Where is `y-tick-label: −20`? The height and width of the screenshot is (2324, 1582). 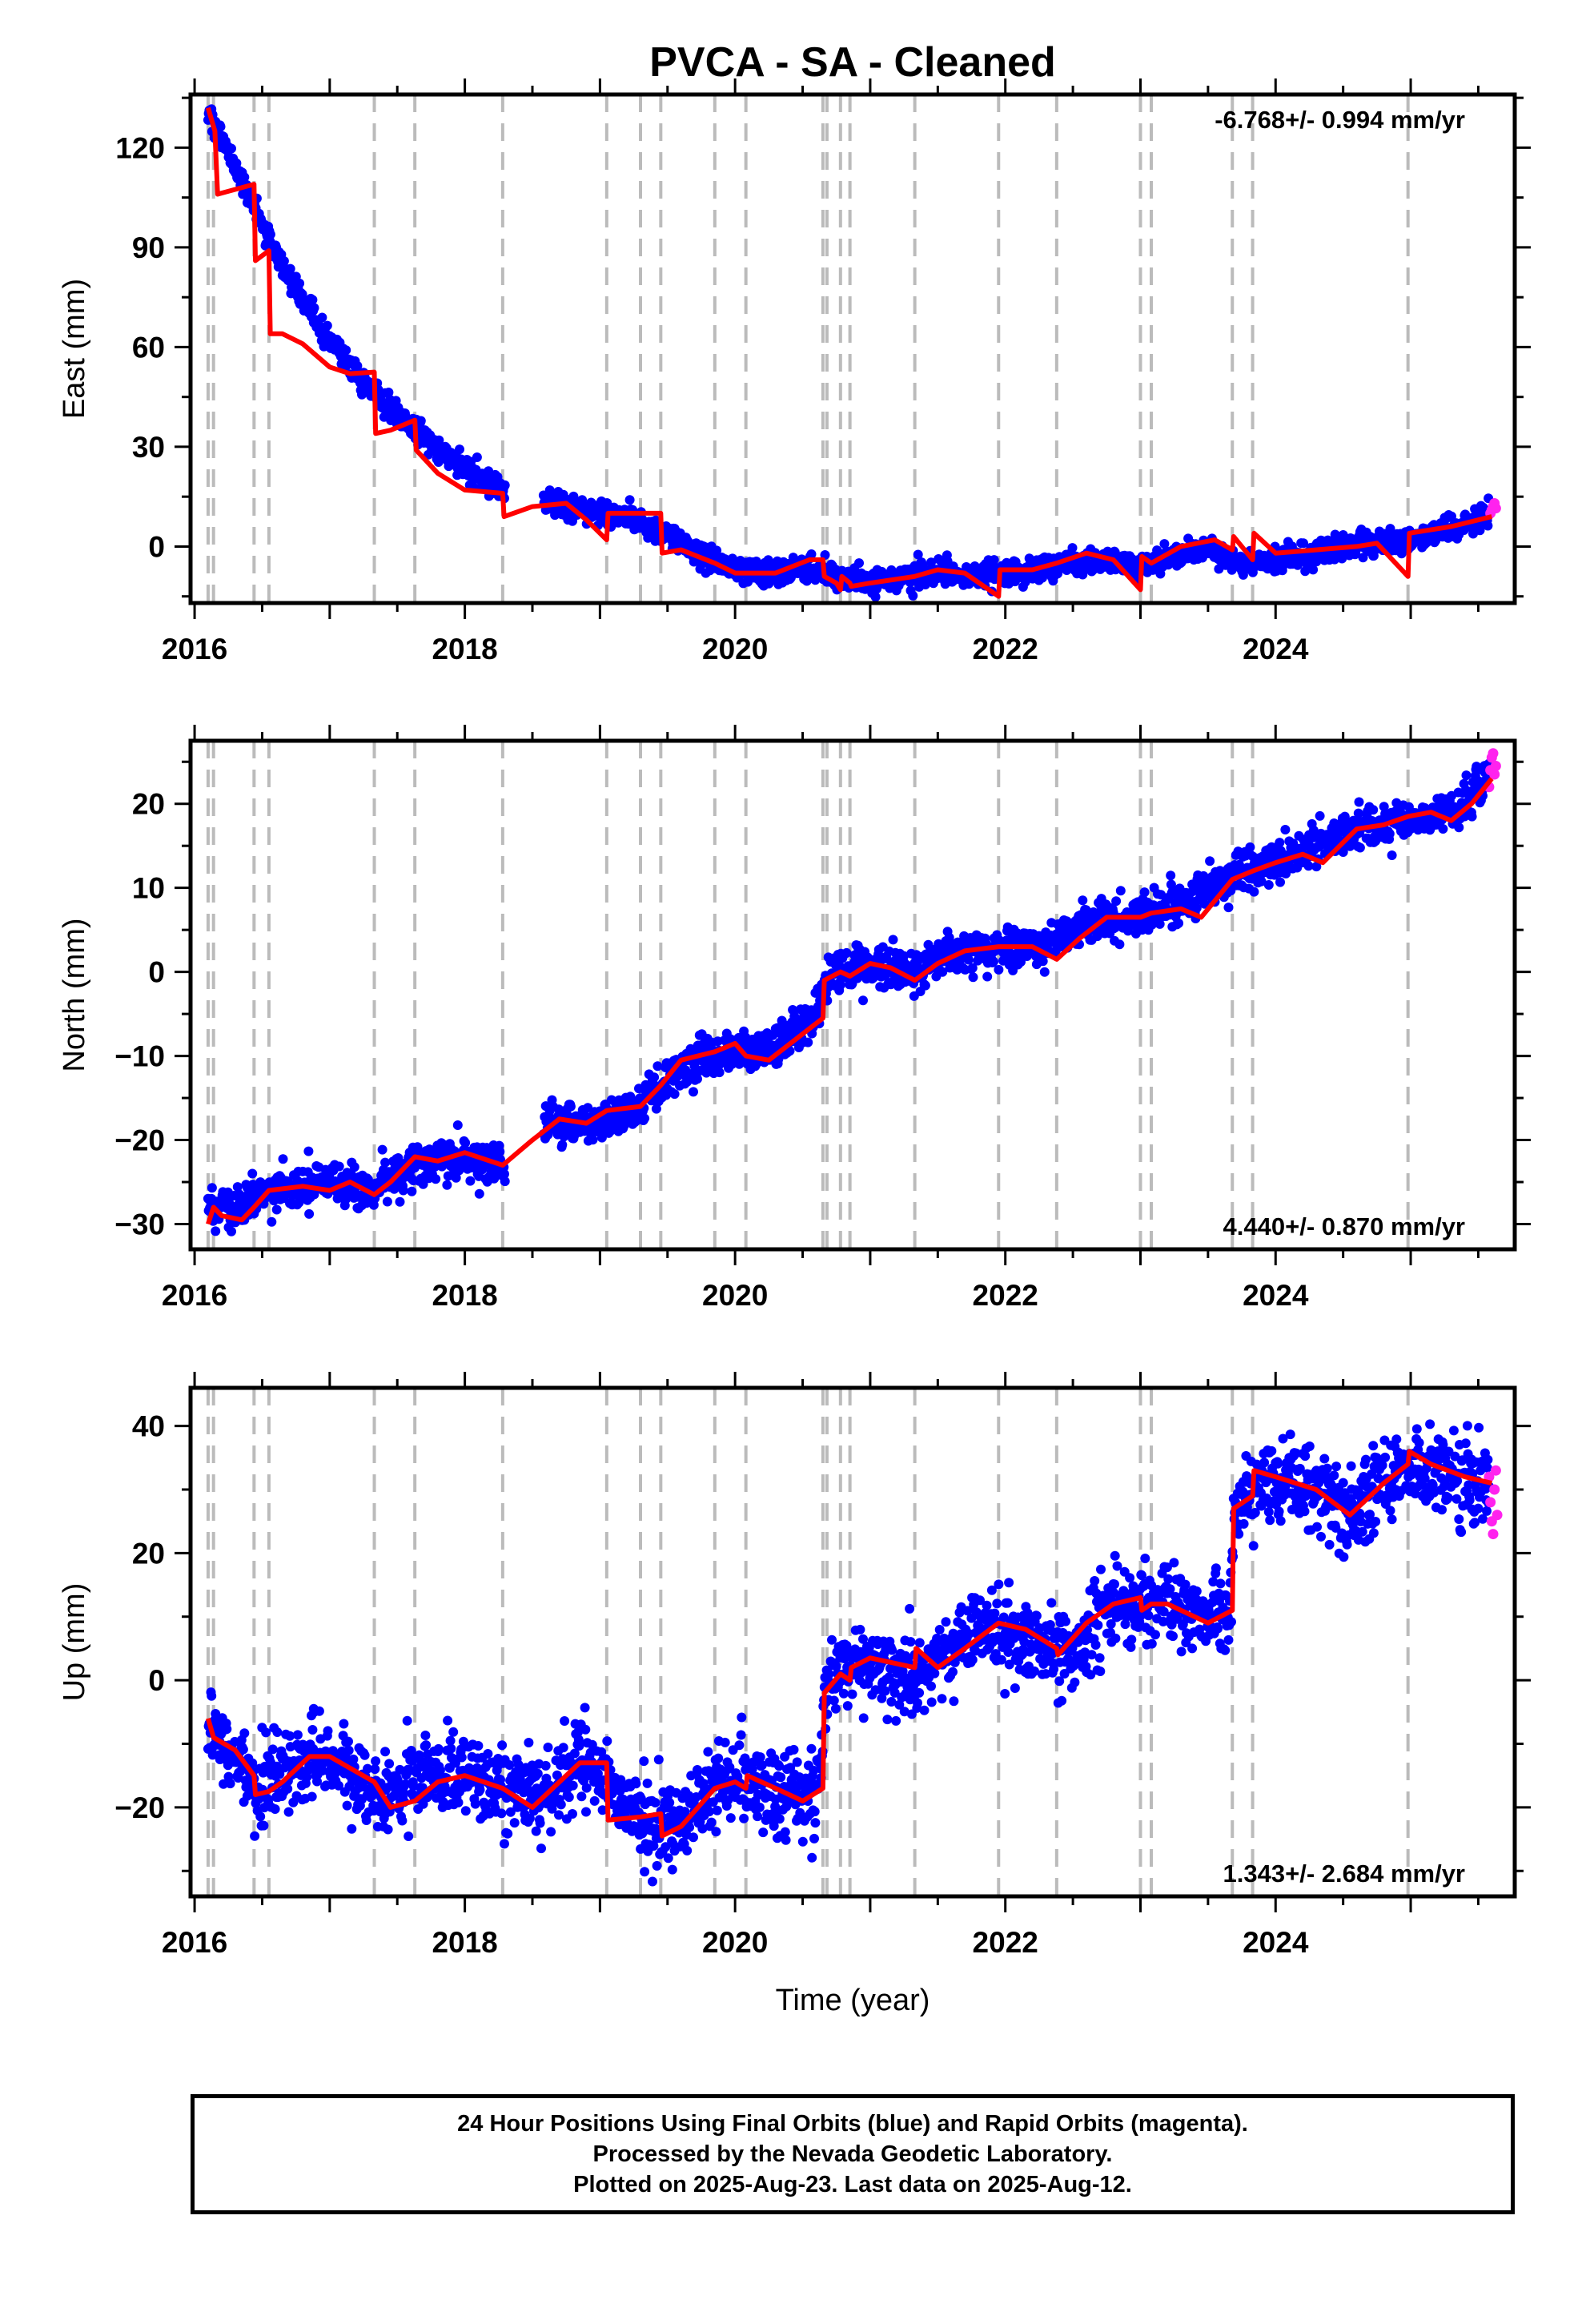 y-tick-label: −20 is located at coordinates (139, 1140).